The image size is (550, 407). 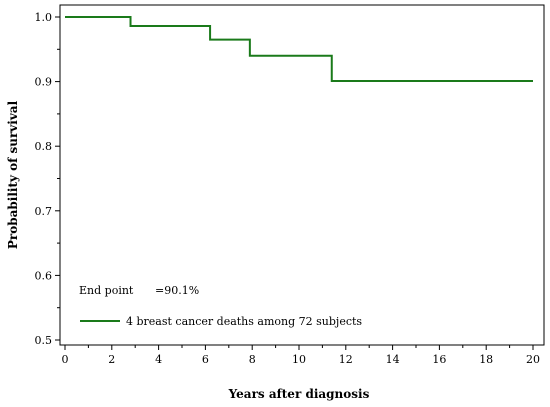 What do you see at coordinates (111, 359) in the screenshot?
I see `x-tick-label: 2` at bounding box center [111, 359].